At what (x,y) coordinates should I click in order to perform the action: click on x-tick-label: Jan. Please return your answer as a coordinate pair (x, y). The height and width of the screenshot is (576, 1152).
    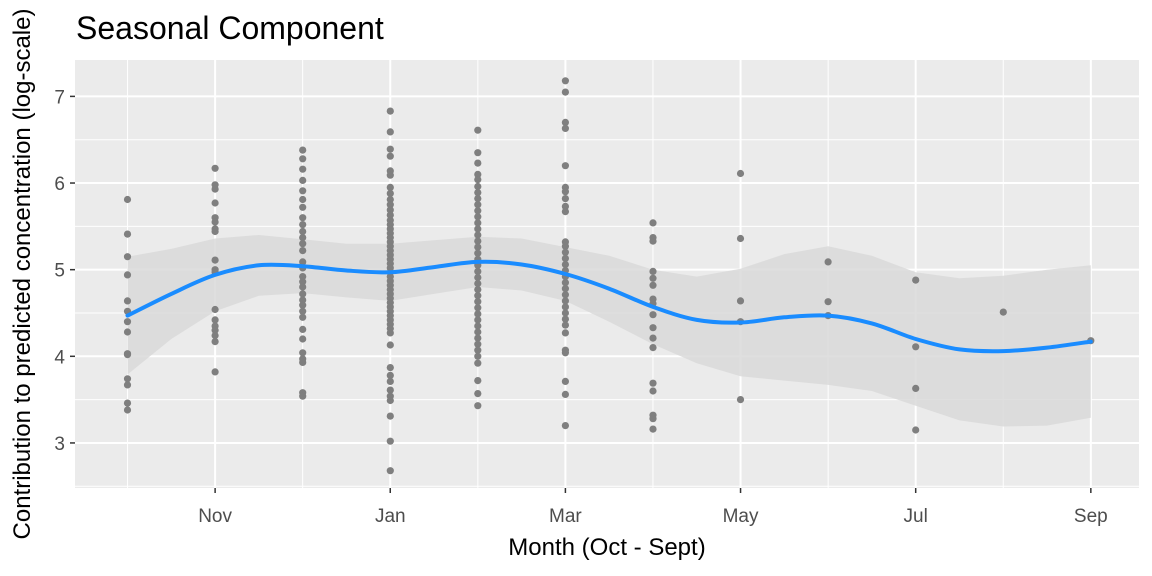
    Looking at the image, I should click on (390, 516).